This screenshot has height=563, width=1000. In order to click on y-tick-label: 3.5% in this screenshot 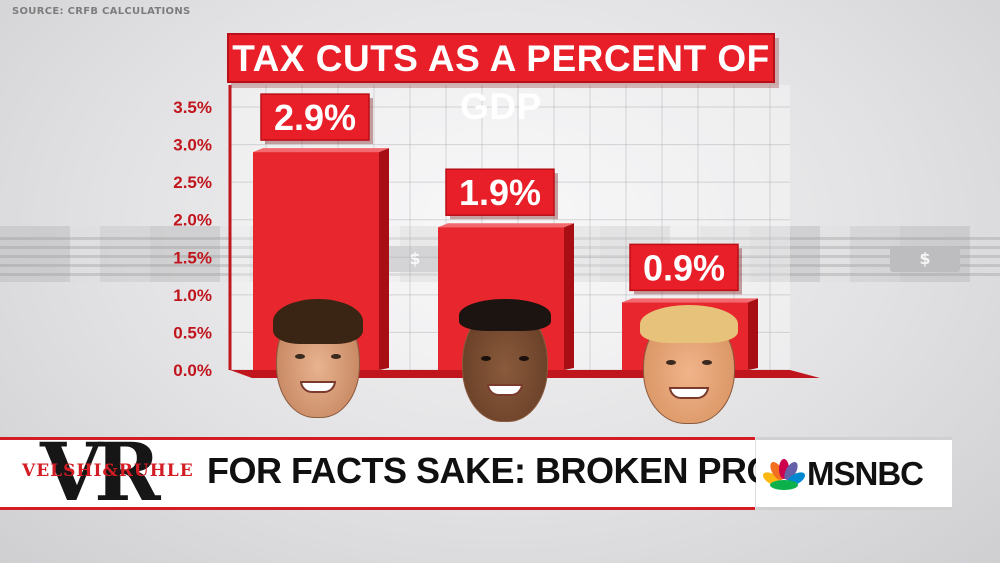, I will do `click(192, 107)`.